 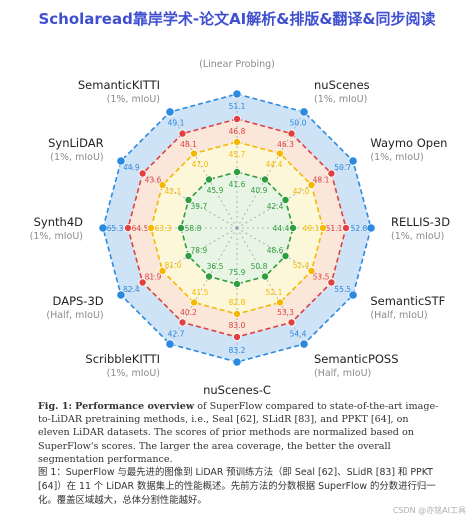 I want to click on data-label: 82.4, so click(x=131, y=289).